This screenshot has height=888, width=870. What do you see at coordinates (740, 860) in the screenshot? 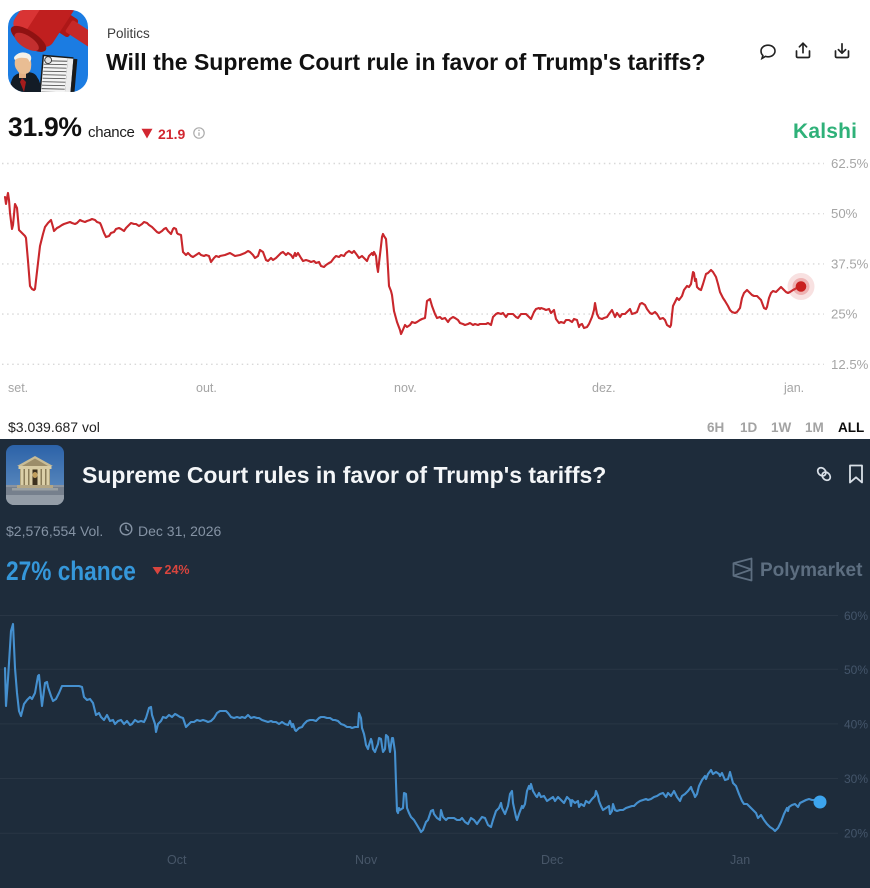
I see `svg-text: Jan` at bounding box center [740, 860].